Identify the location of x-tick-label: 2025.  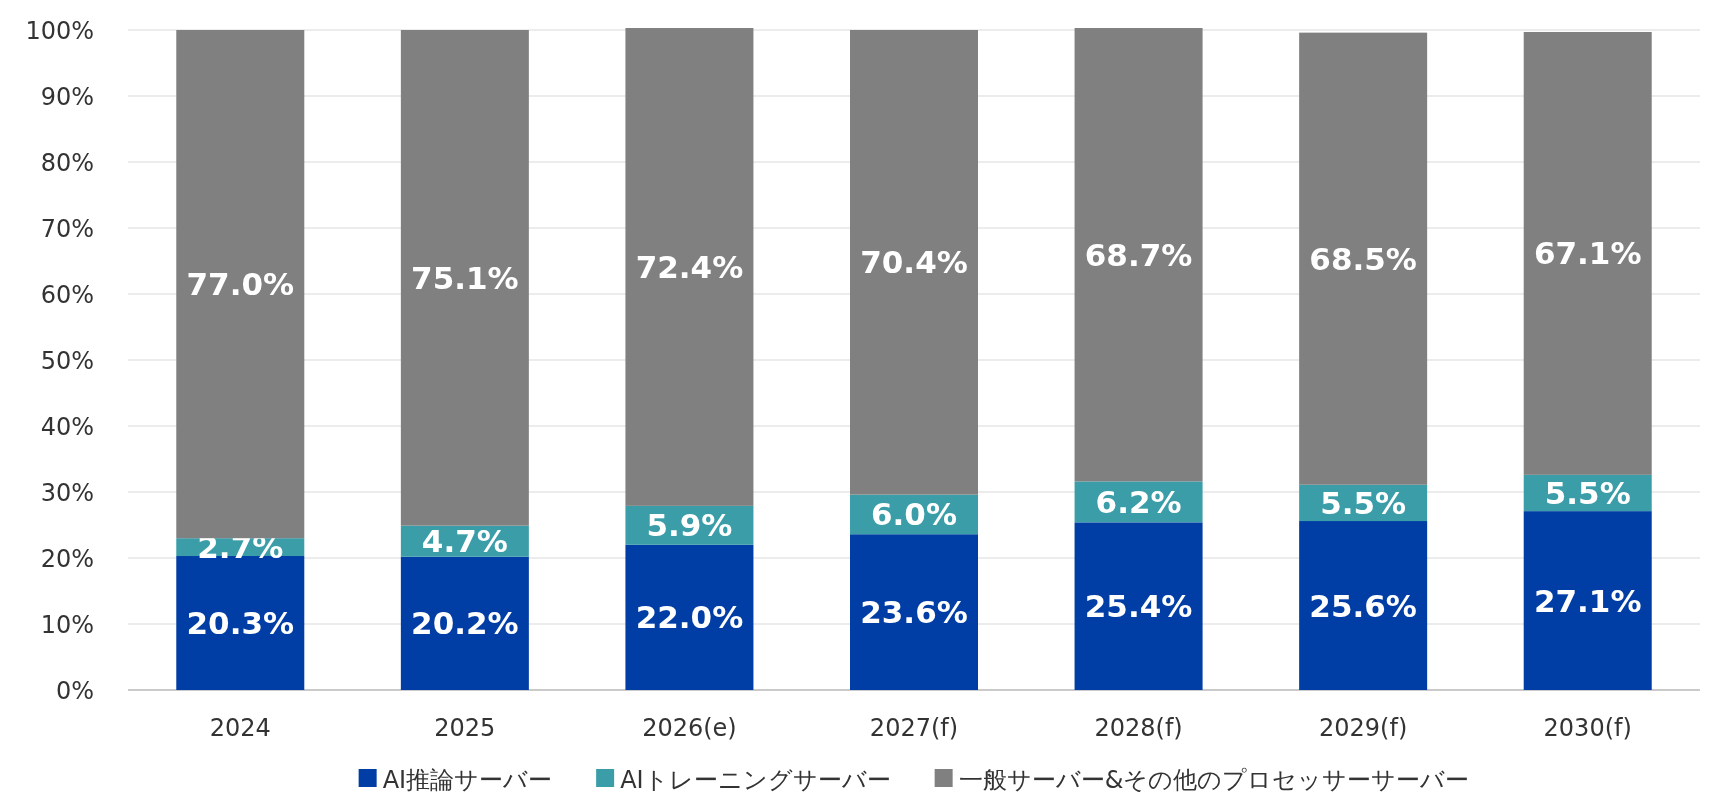
(465, 728).